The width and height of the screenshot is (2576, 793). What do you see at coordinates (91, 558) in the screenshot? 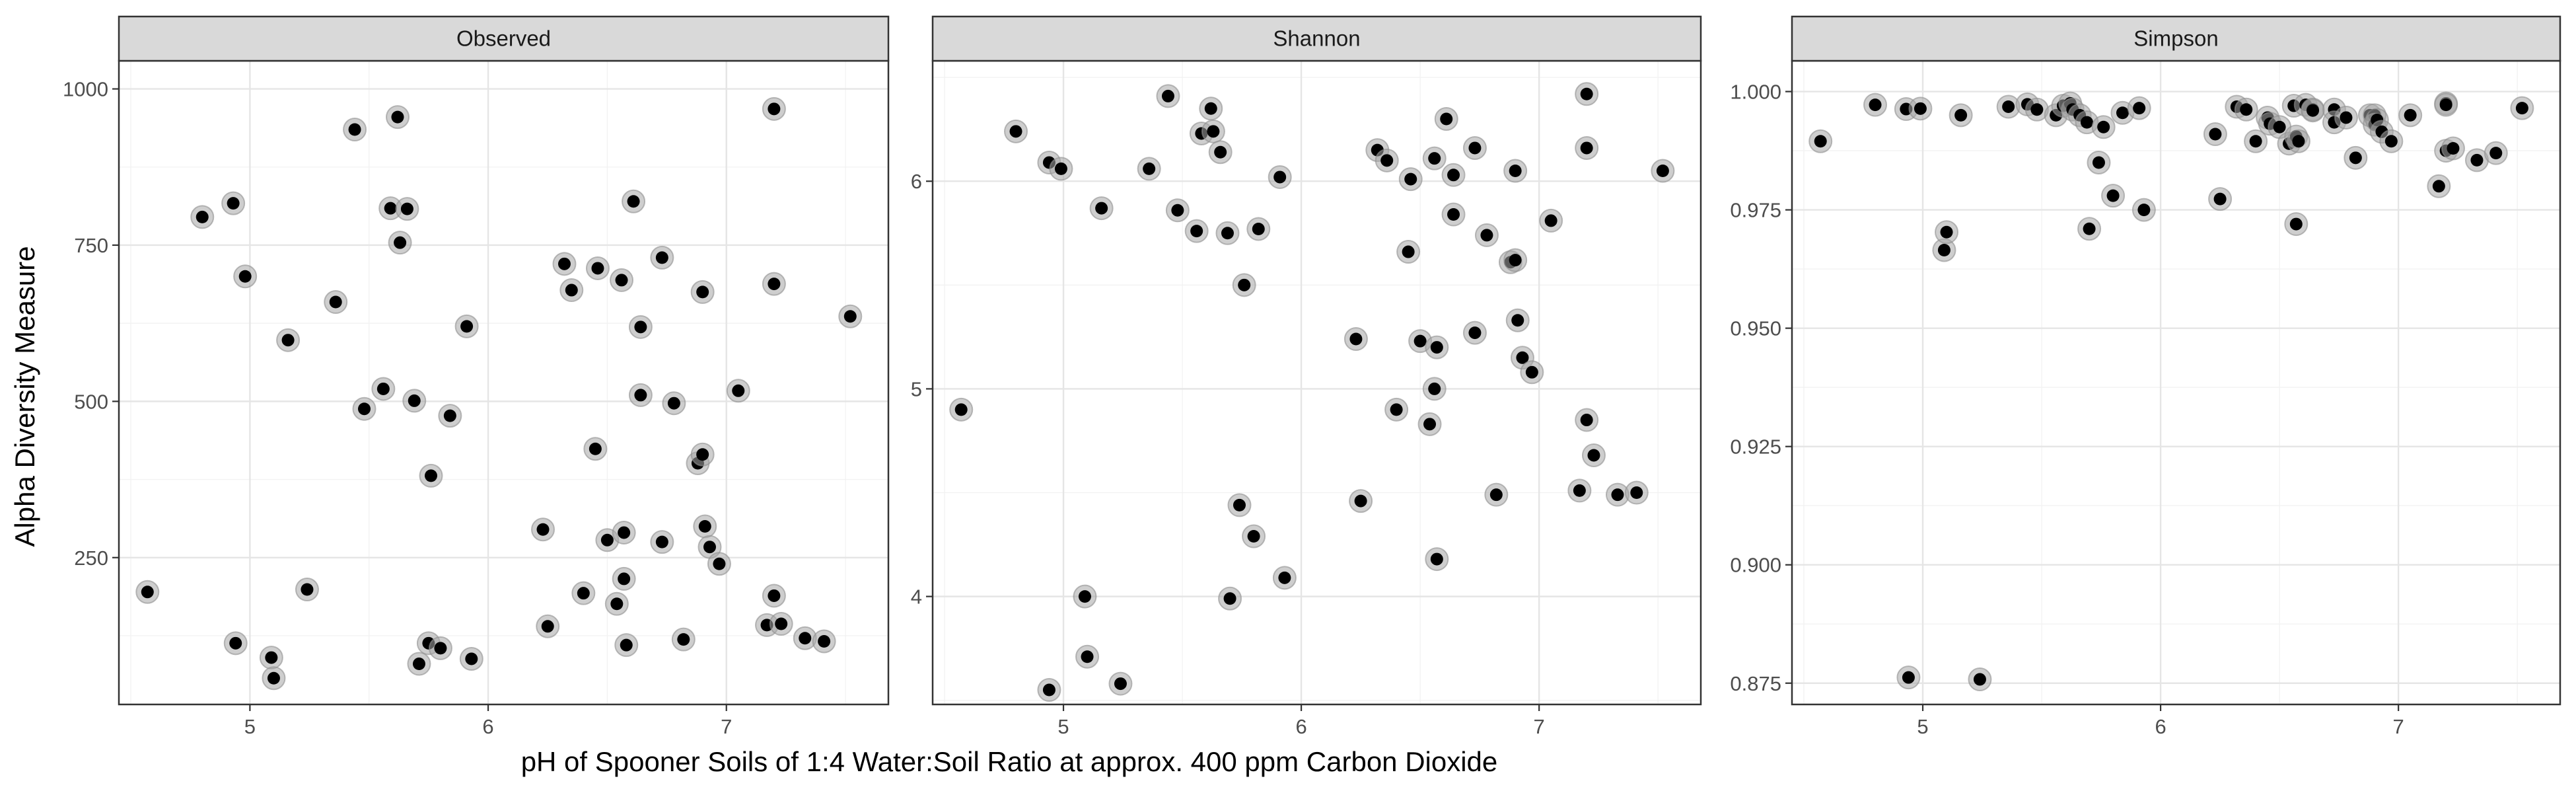
I see `y-tick-label: 250` at bounding box center [91, 558].